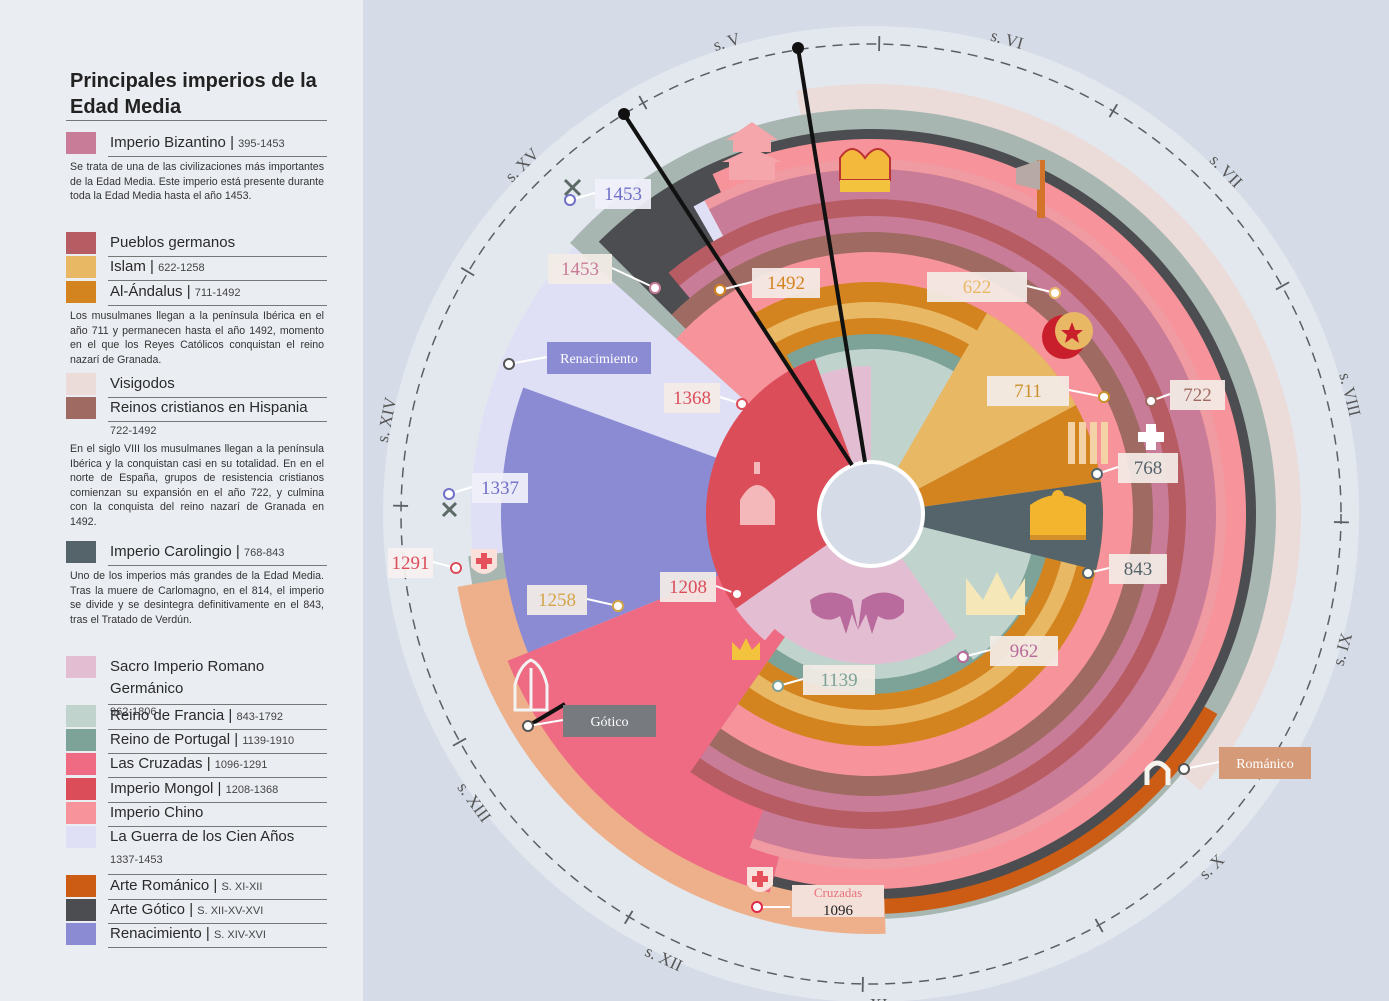  What do you see at coordinates (557, 600) in the screenshot?
I see `year-label: 1258` at bounding box center [557, 600].